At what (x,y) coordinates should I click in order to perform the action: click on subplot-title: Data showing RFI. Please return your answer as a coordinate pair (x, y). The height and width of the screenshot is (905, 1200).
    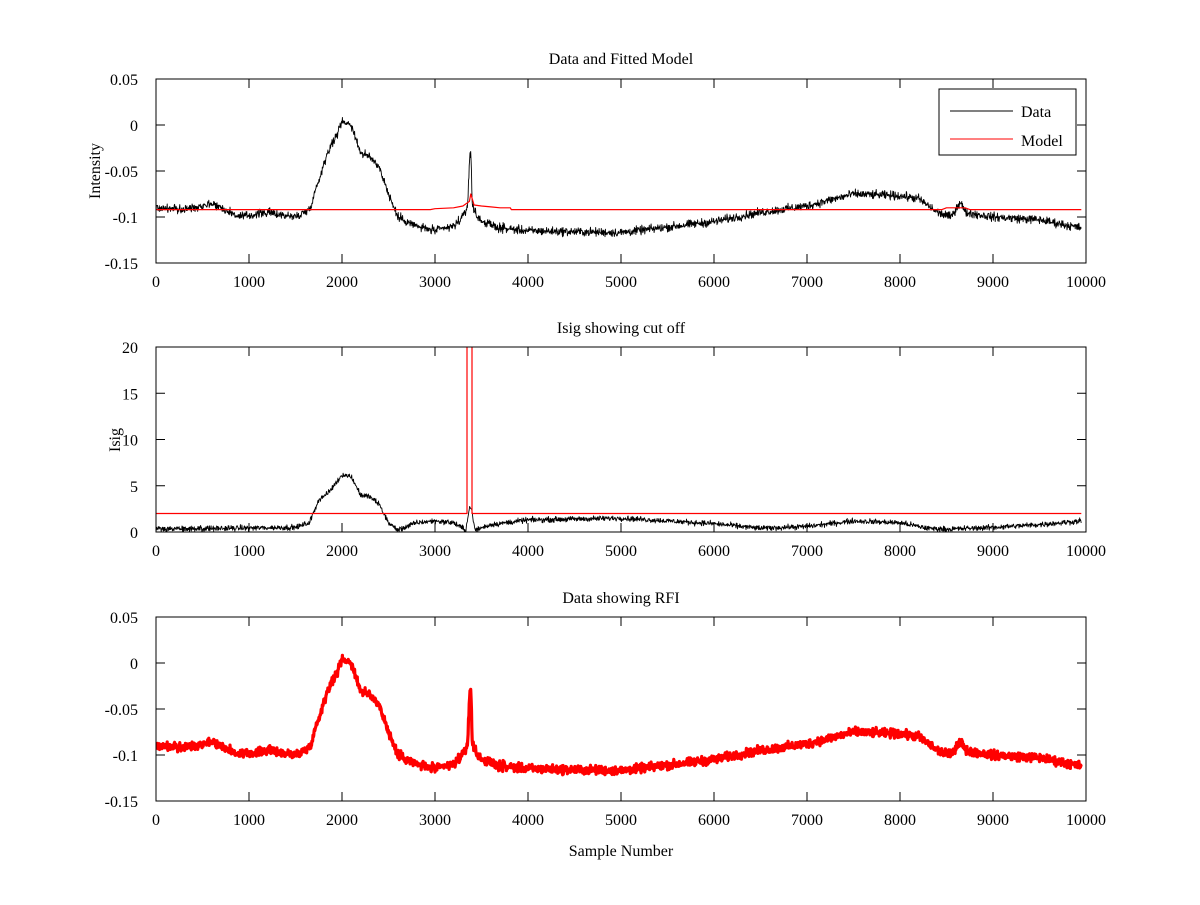
    Looking at the image, I should click on (620, 598).